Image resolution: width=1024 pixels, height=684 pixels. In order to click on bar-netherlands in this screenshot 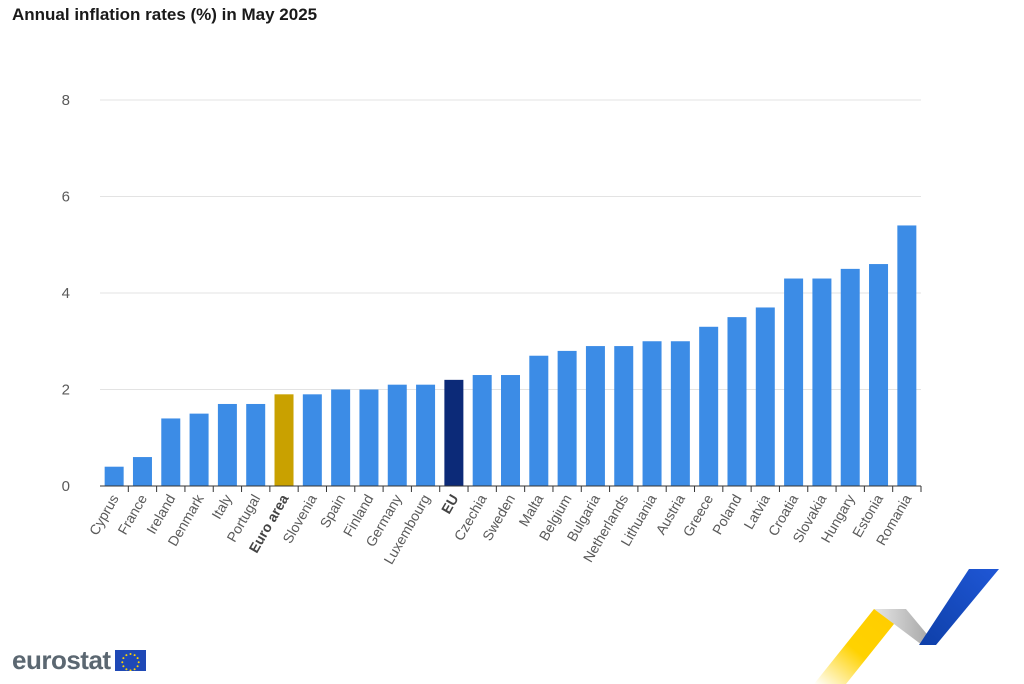, I will do `click(624, 416)`.